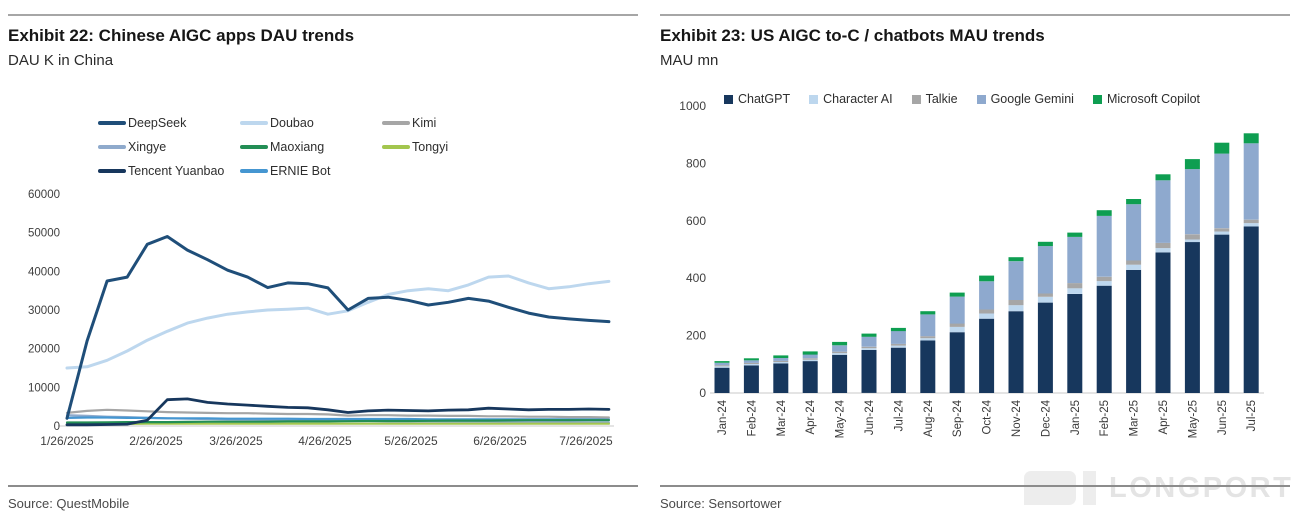  What do you see at coordinates (157, 123) in the screenshot?
I see `legend-label: DeepSeek` at bounding box center [157, 123].